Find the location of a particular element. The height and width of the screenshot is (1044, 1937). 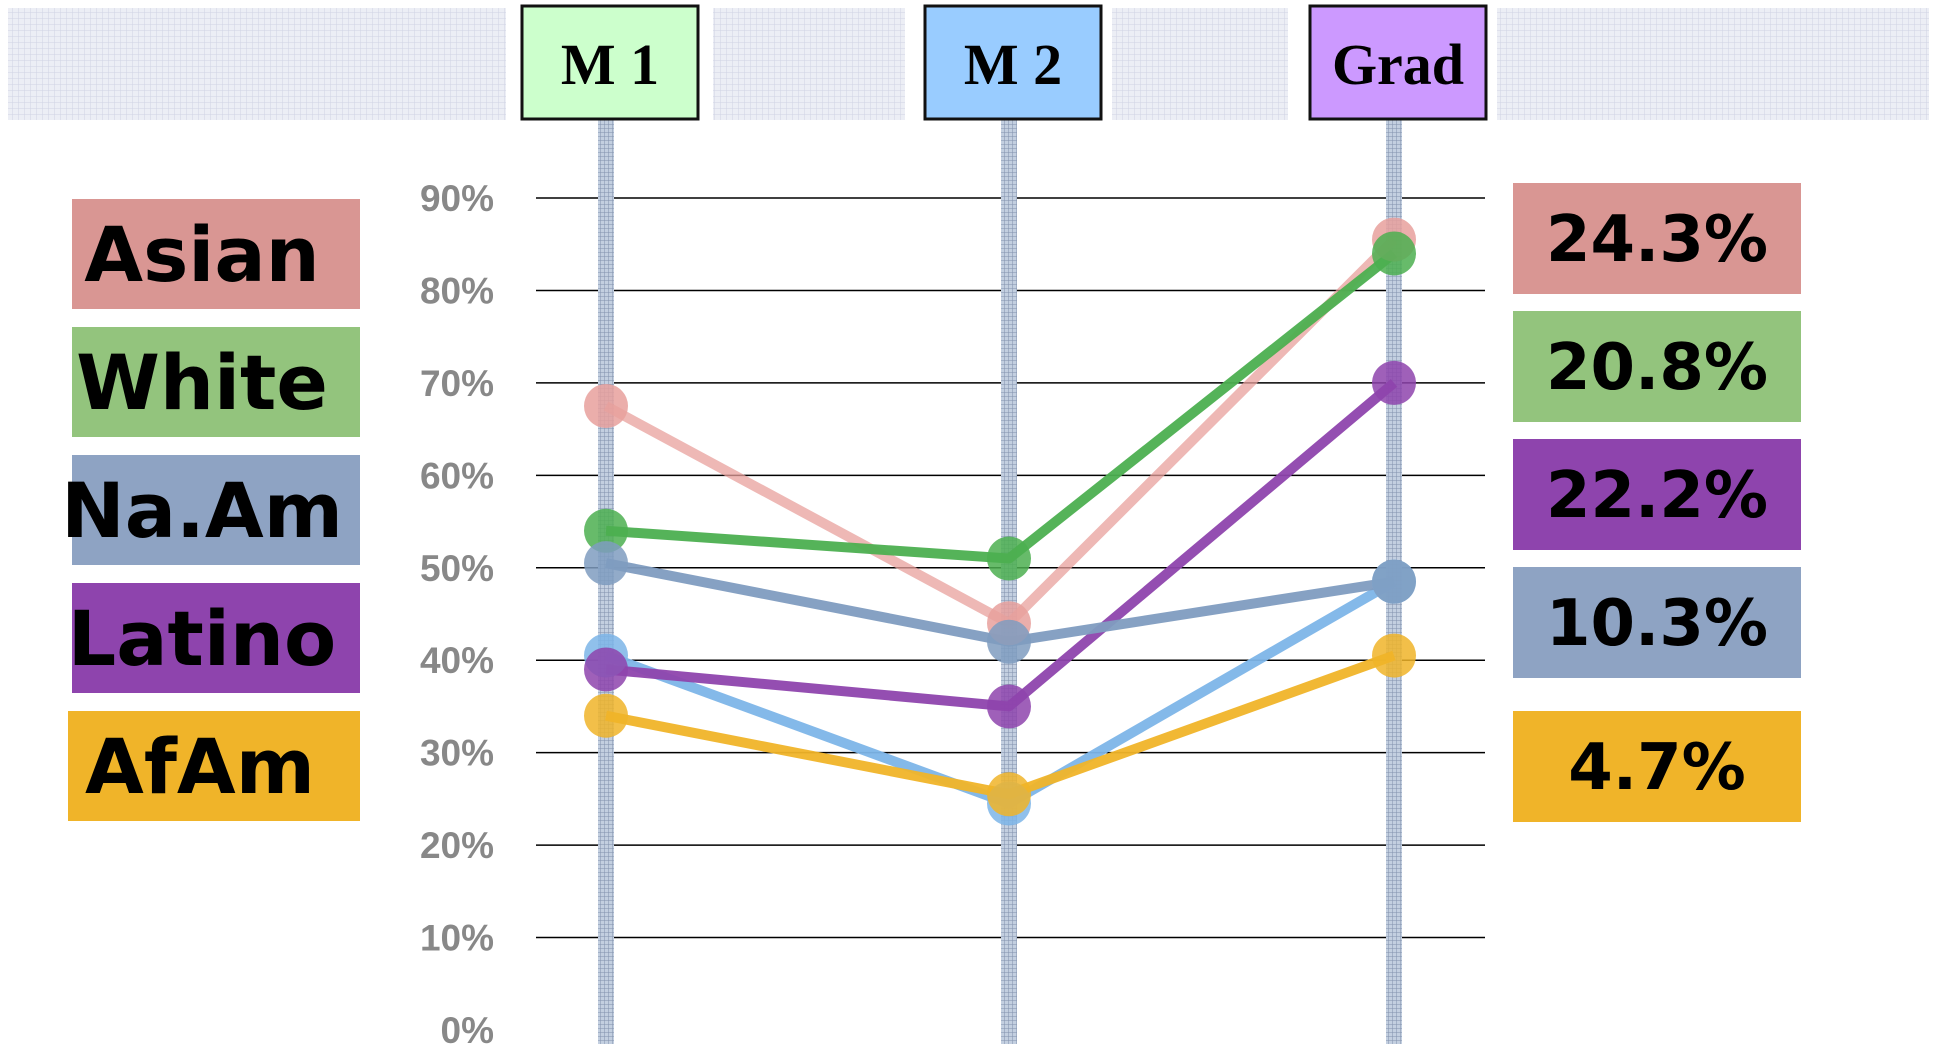

value-label: 22.2% is located at coordinates (1657, 496).